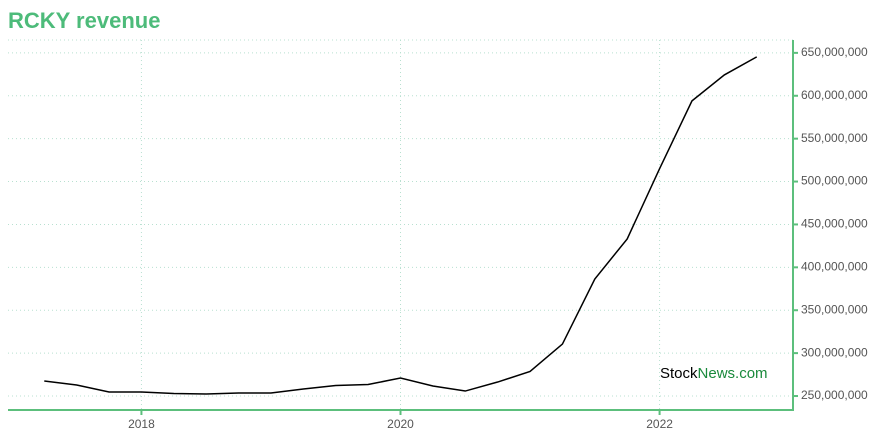  I want to click on y-tick-label: 450,000,000, so click(834, 224).